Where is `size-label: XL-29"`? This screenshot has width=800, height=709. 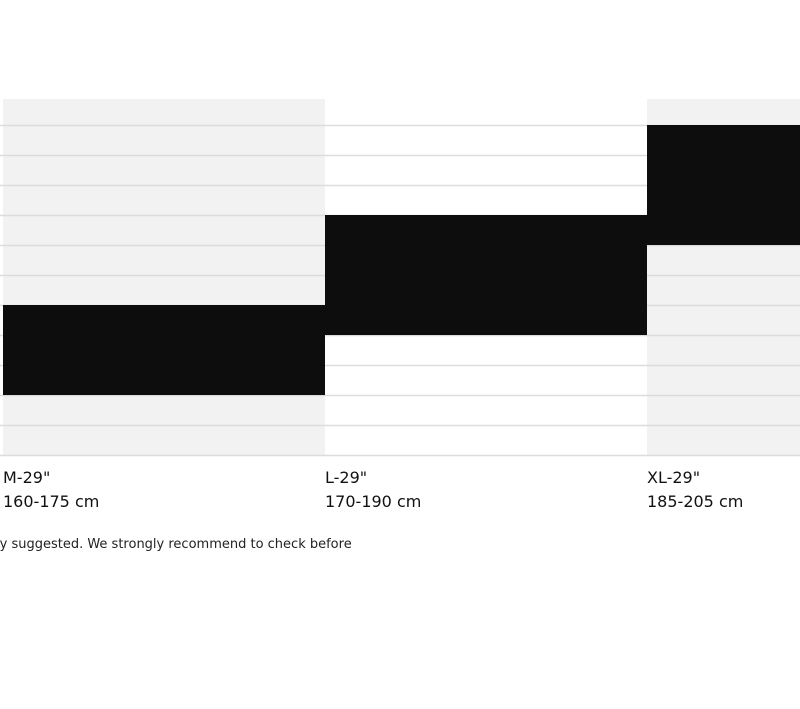
size-label: XL-29" is located at coordinates (674, 477).